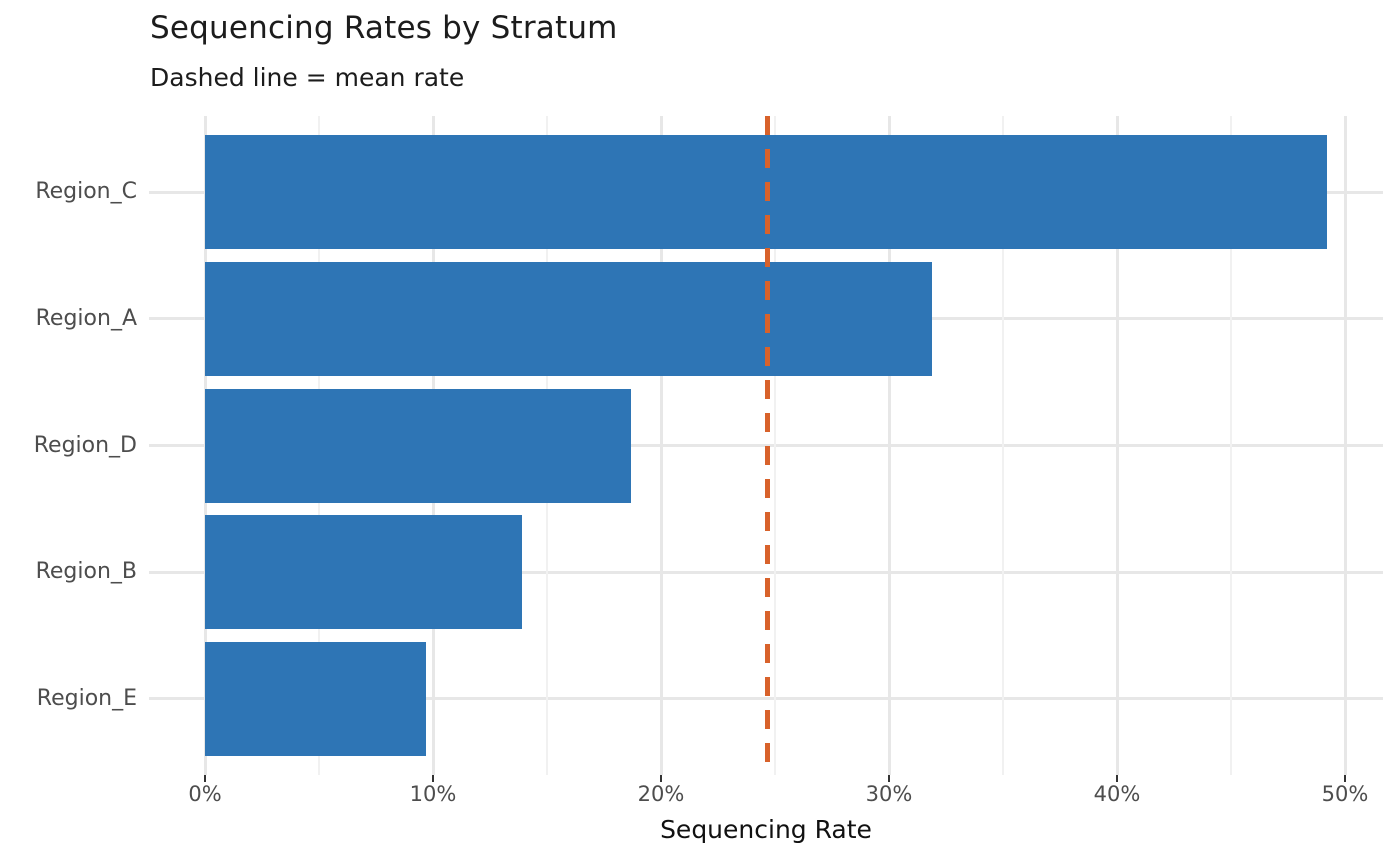 The height and width of the screenshot is (866, 1400). I want to click on chart-title: Sequencing Rates by Stratum, so click(384, 28).